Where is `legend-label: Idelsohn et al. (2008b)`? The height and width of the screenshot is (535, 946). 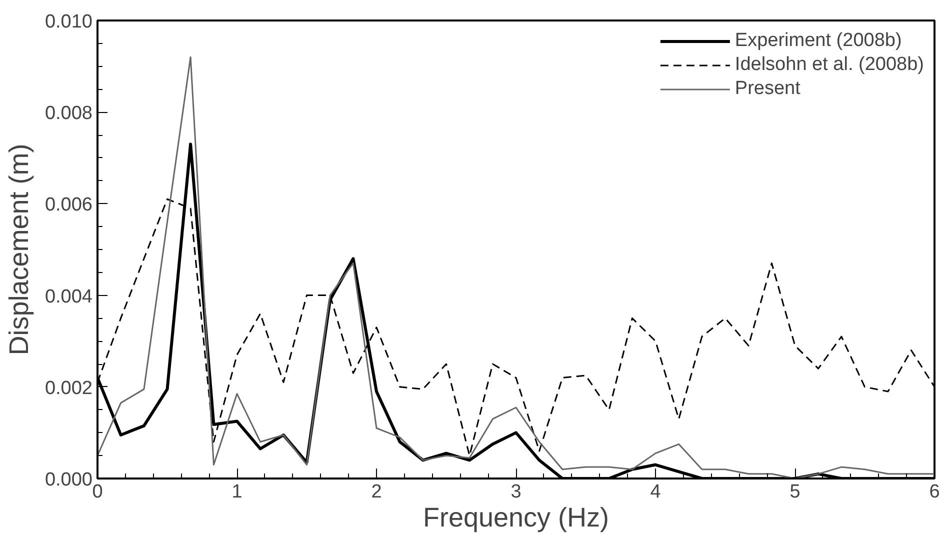
legend-label: Idelsohn et al. (2008b) is located at coordinates (829, 65).